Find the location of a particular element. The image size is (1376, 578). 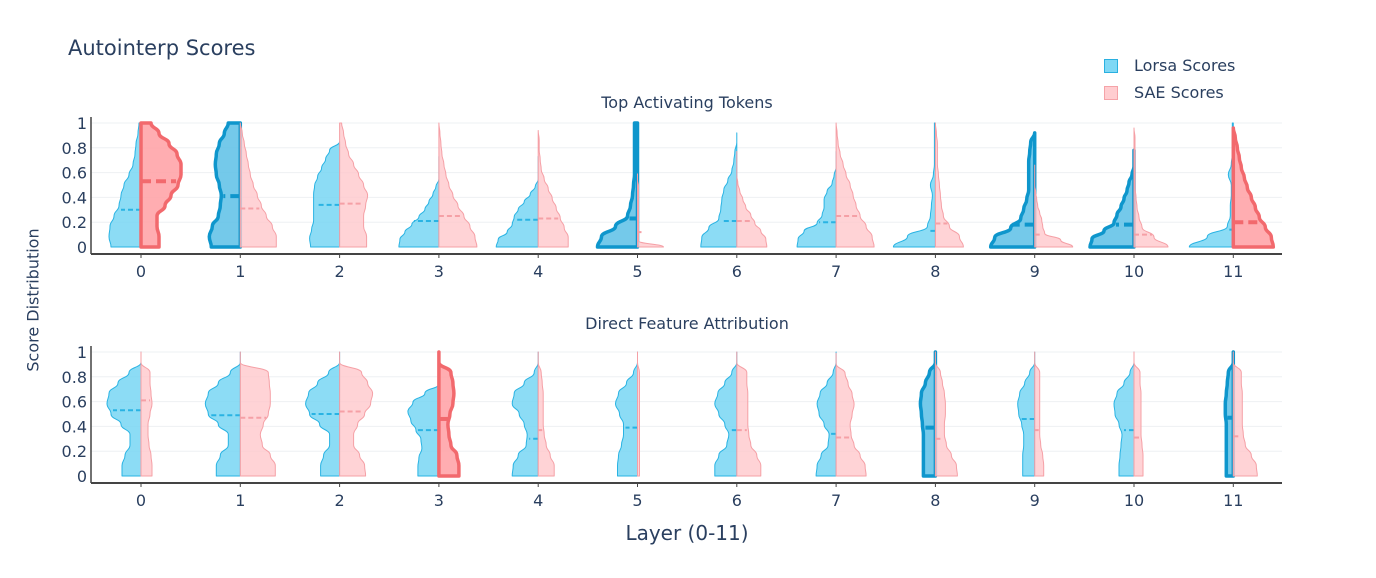

x-axis-label: Layer (0-11) is located at coordinates (687, 533).